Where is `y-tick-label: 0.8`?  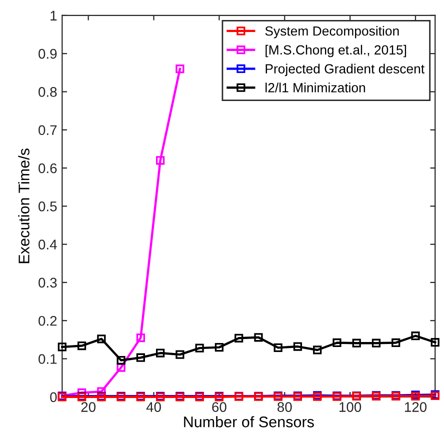 y-tick-label: 0.8 is located at coordinates (47, 92).